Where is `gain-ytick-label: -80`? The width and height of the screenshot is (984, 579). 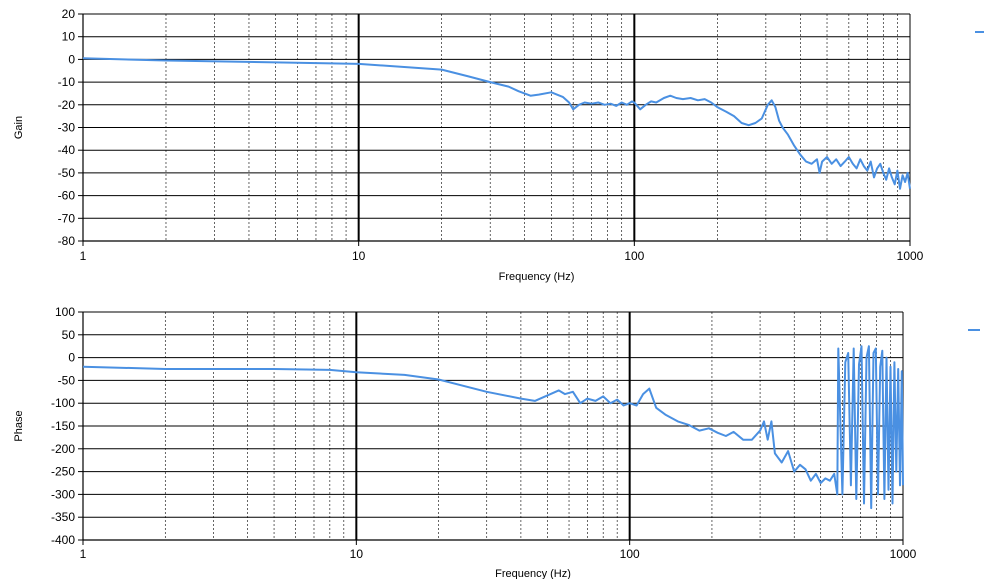
gain-ytick-label: -80 is located at coordinates (67, 241).